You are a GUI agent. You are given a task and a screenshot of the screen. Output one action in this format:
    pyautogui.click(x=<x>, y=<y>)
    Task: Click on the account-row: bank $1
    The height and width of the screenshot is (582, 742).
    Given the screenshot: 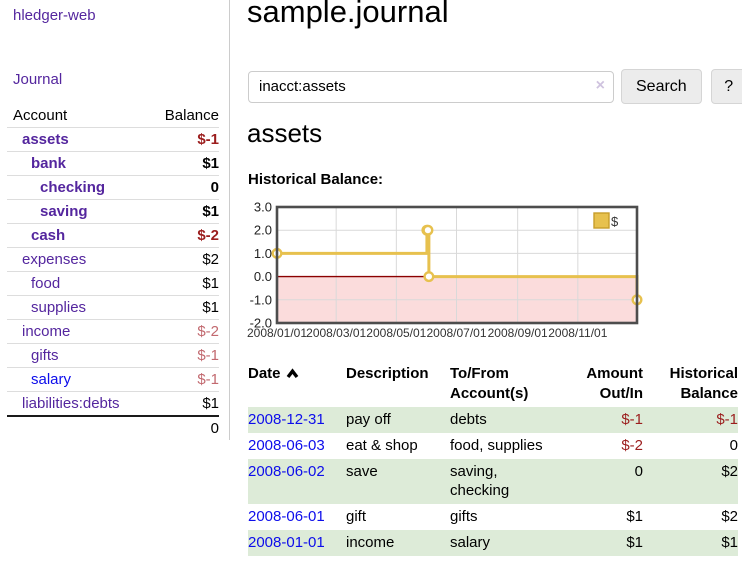 What is the action you would take?
    pyautogui.click(x=113, y=163)
    